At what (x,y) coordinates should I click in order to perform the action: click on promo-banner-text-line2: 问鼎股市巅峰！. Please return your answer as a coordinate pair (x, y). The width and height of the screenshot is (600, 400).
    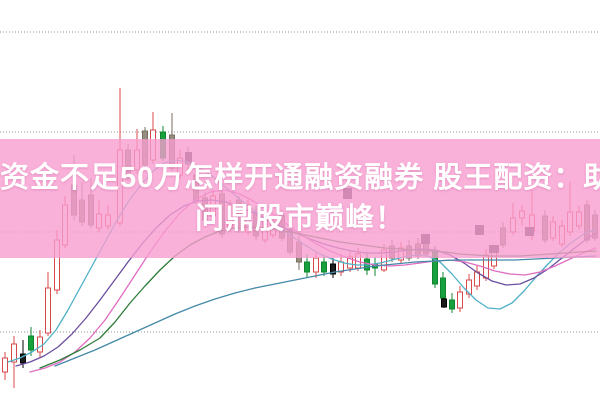
    Looking at the image, I should click on (299, 218).